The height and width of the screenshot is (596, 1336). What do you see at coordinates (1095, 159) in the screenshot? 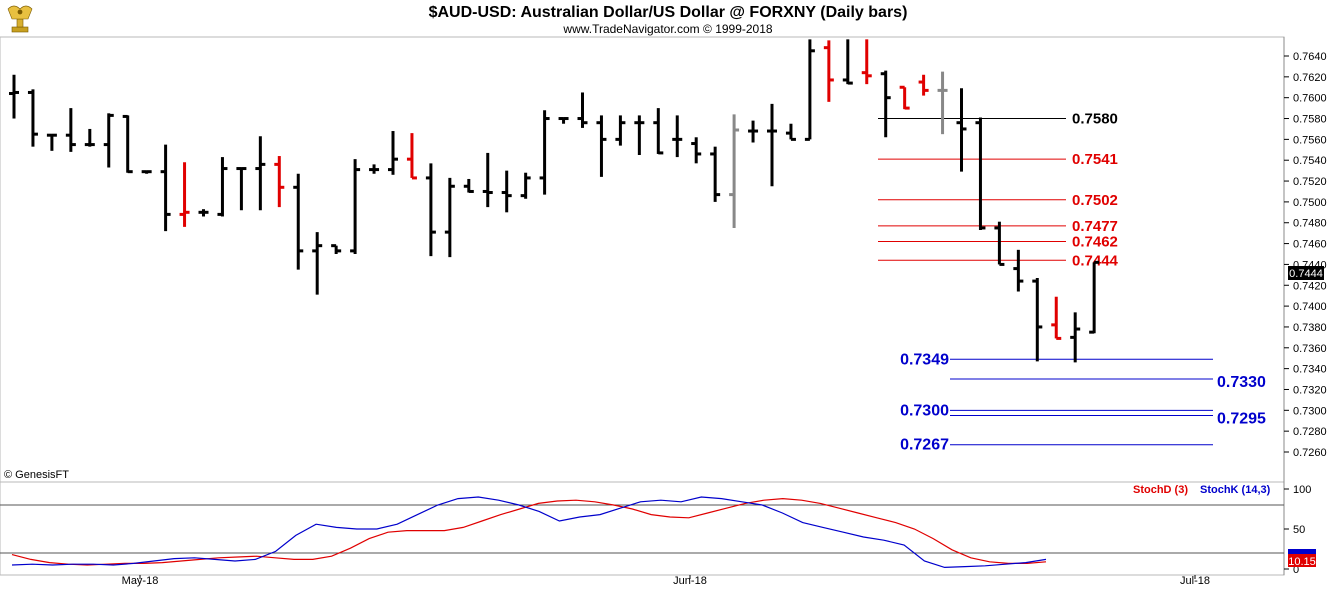
I see `level-label: 0.7541` at bounding box center [1095, 159].